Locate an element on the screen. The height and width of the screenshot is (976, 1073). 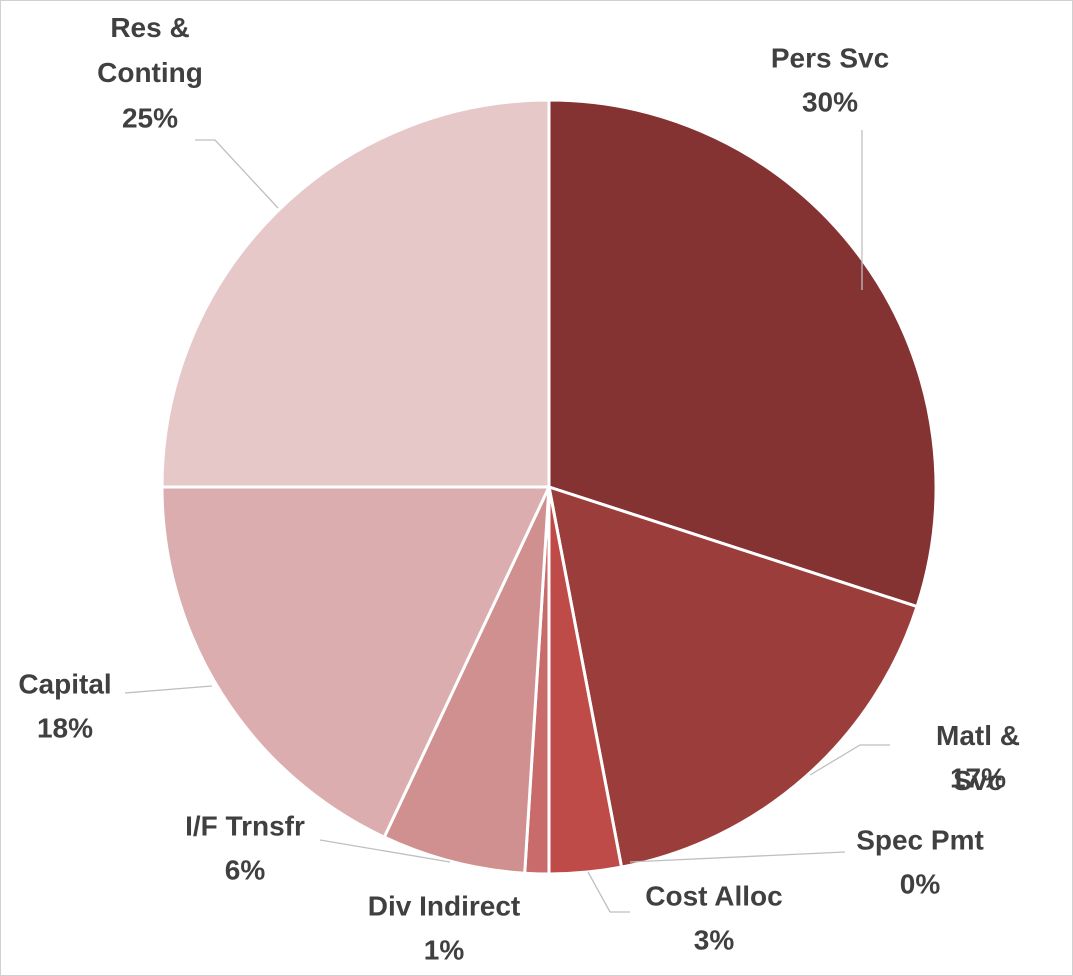
value-label: 30% is located at coordinates (830, 101).